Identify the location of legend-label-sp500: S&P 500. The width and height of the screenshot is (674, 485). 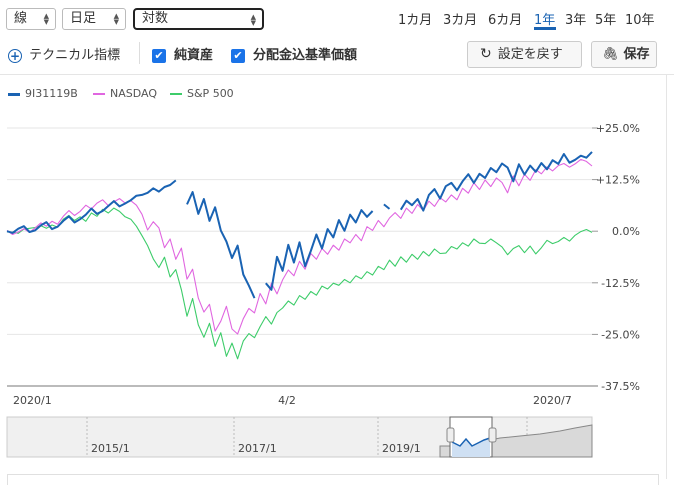
(210, 93).